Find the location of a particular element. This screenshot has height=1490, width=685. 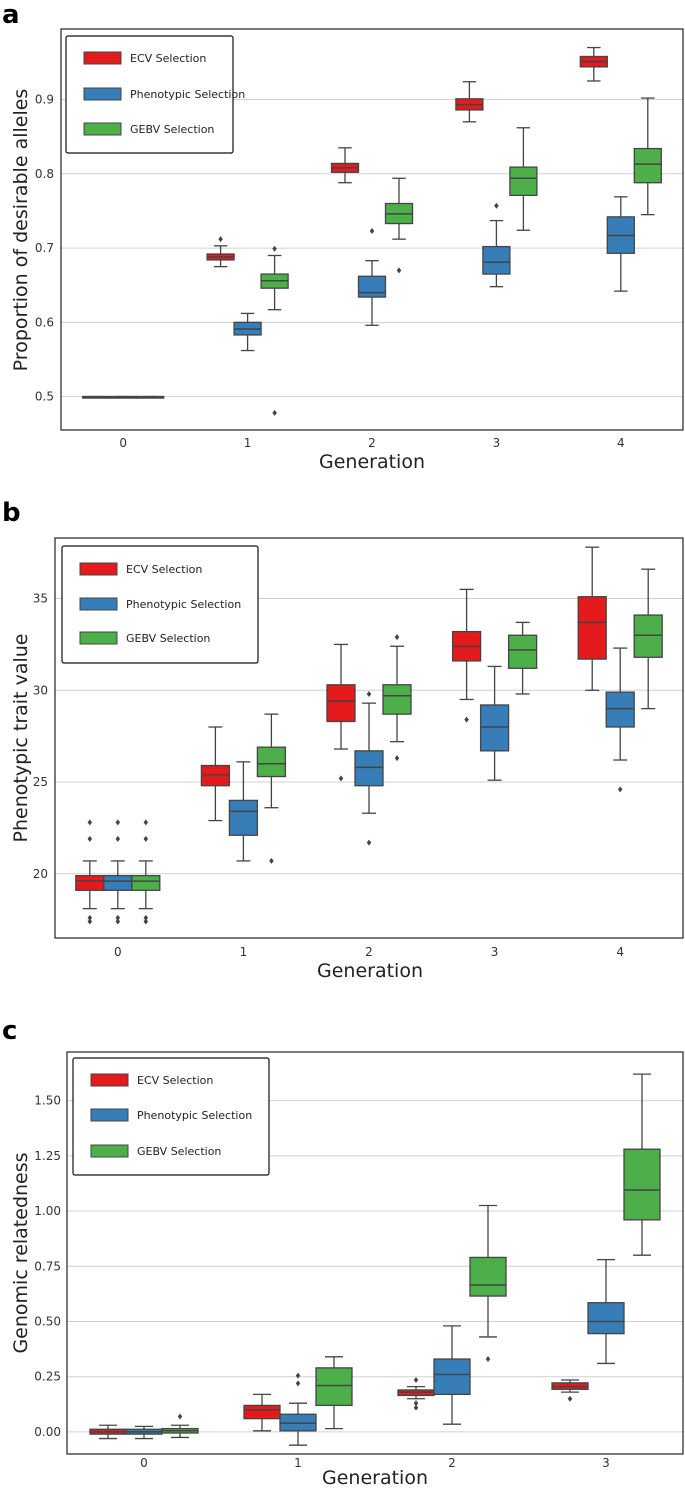

panel-a-x-tick-label: 2 is located at coordinates (372, 443).